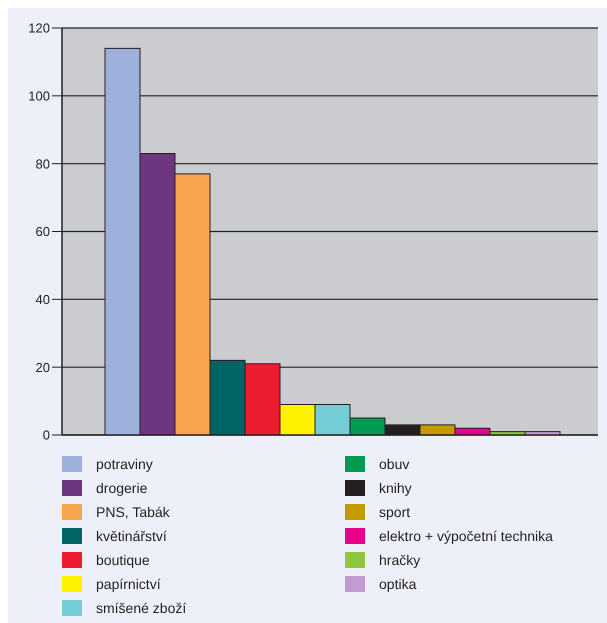  What do you see at coordinates (43, 367) in the screenshot?
I see `y-tick-label: 20` at bounding box center [43, 367].